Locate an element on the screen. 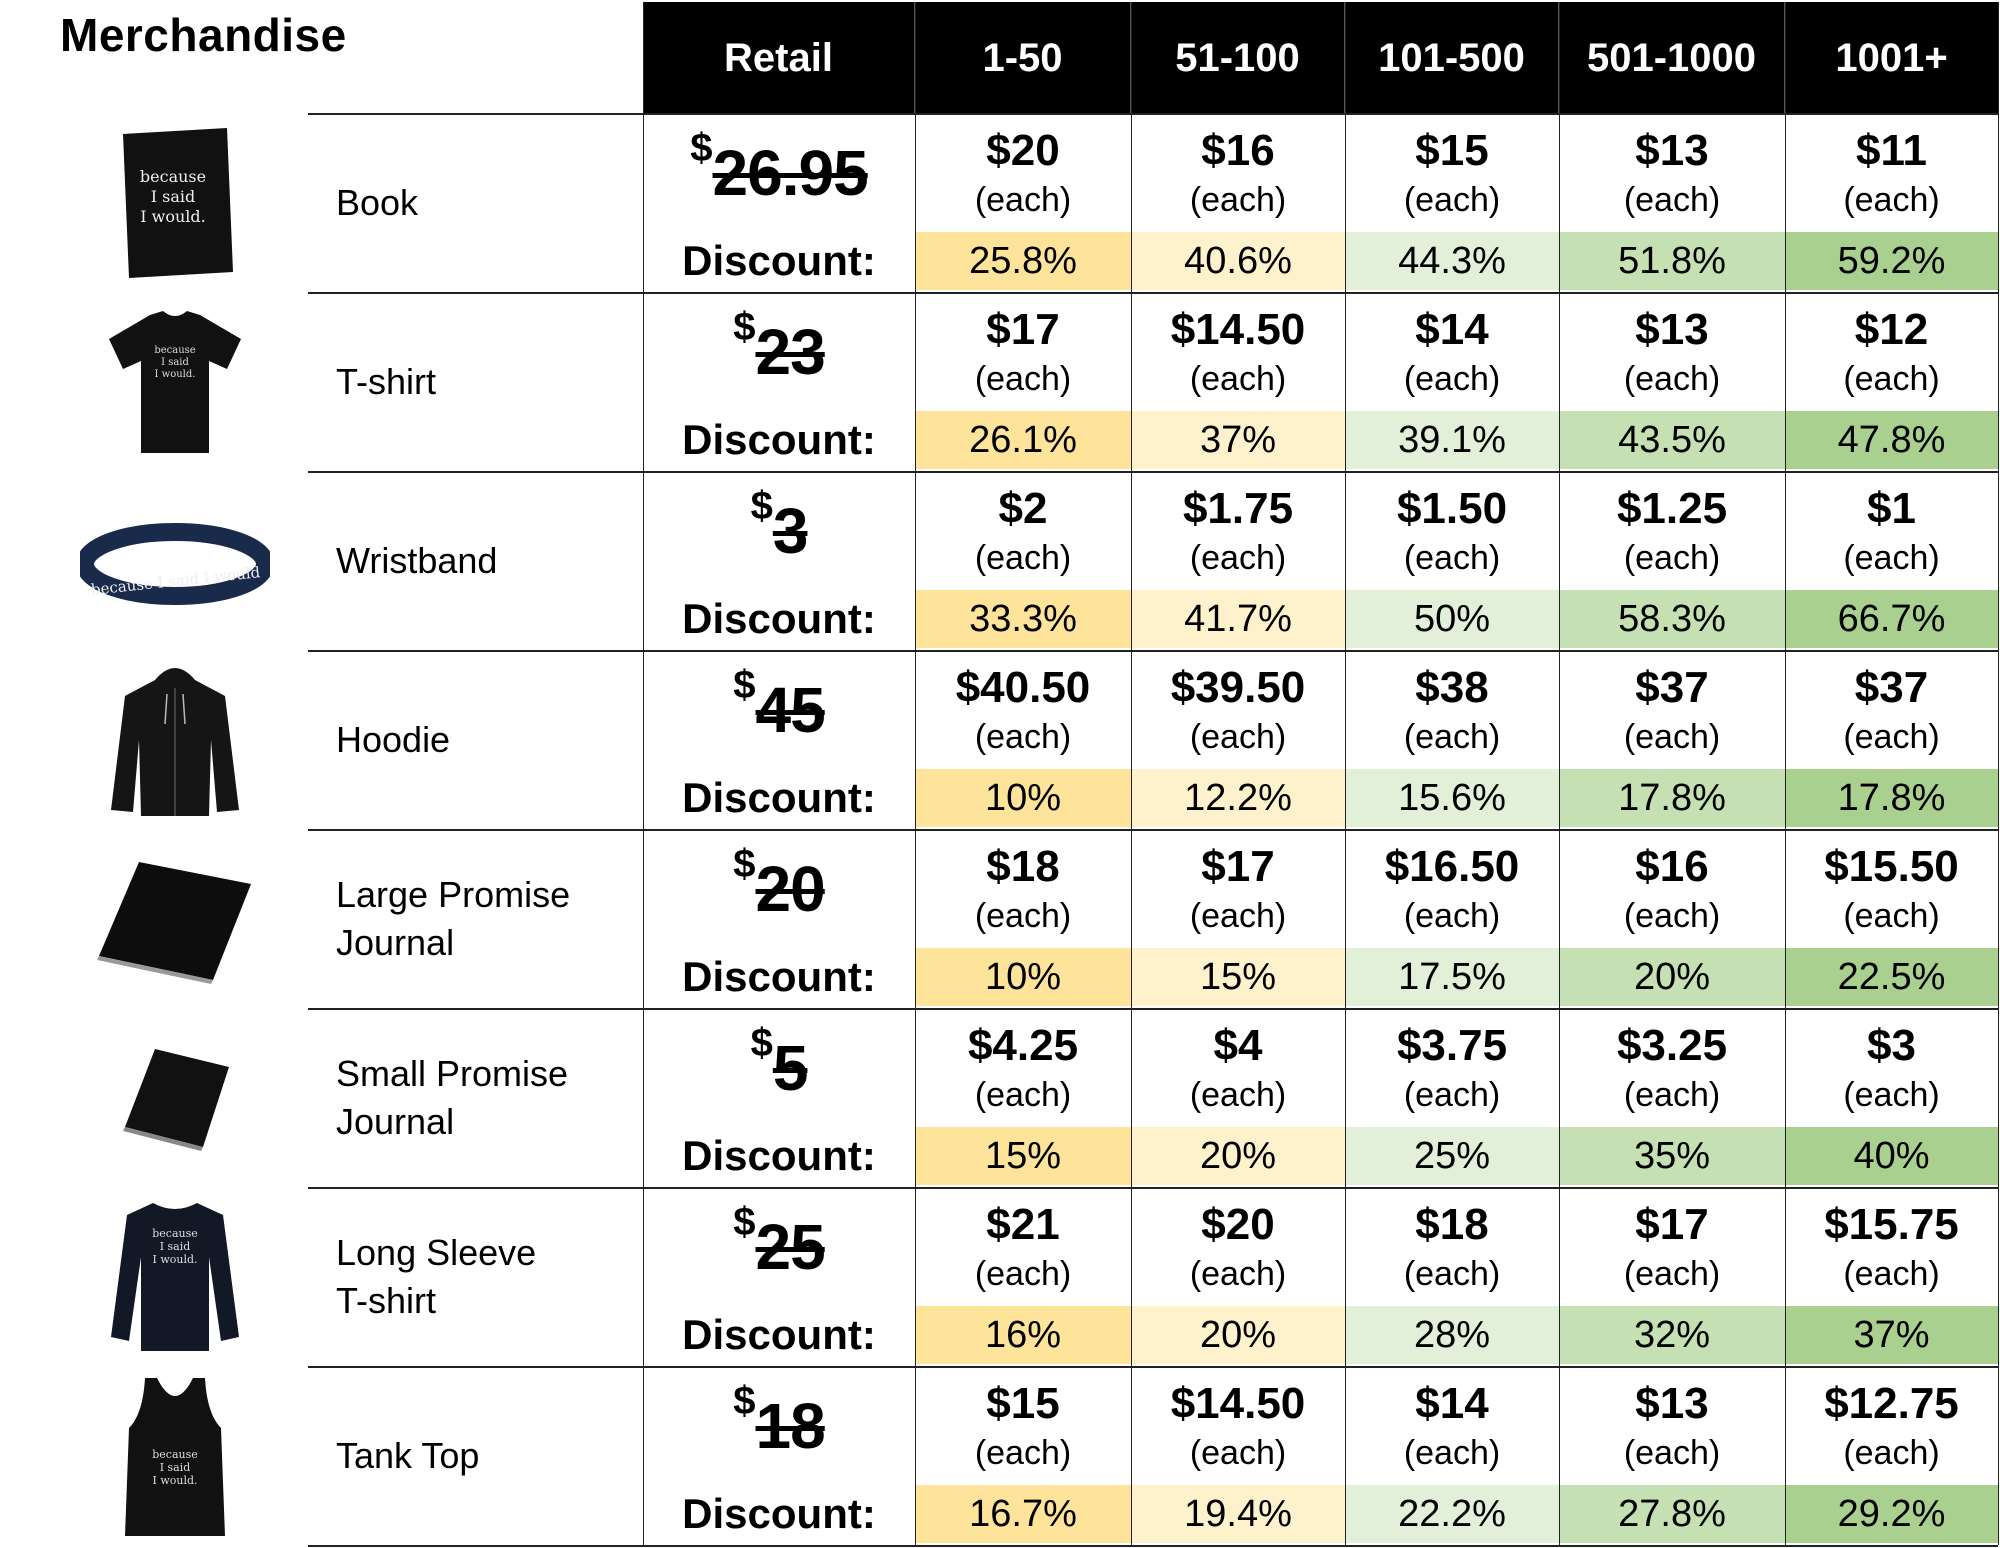  discount-cell: 59.2% is located at coordinates (1891, 261).